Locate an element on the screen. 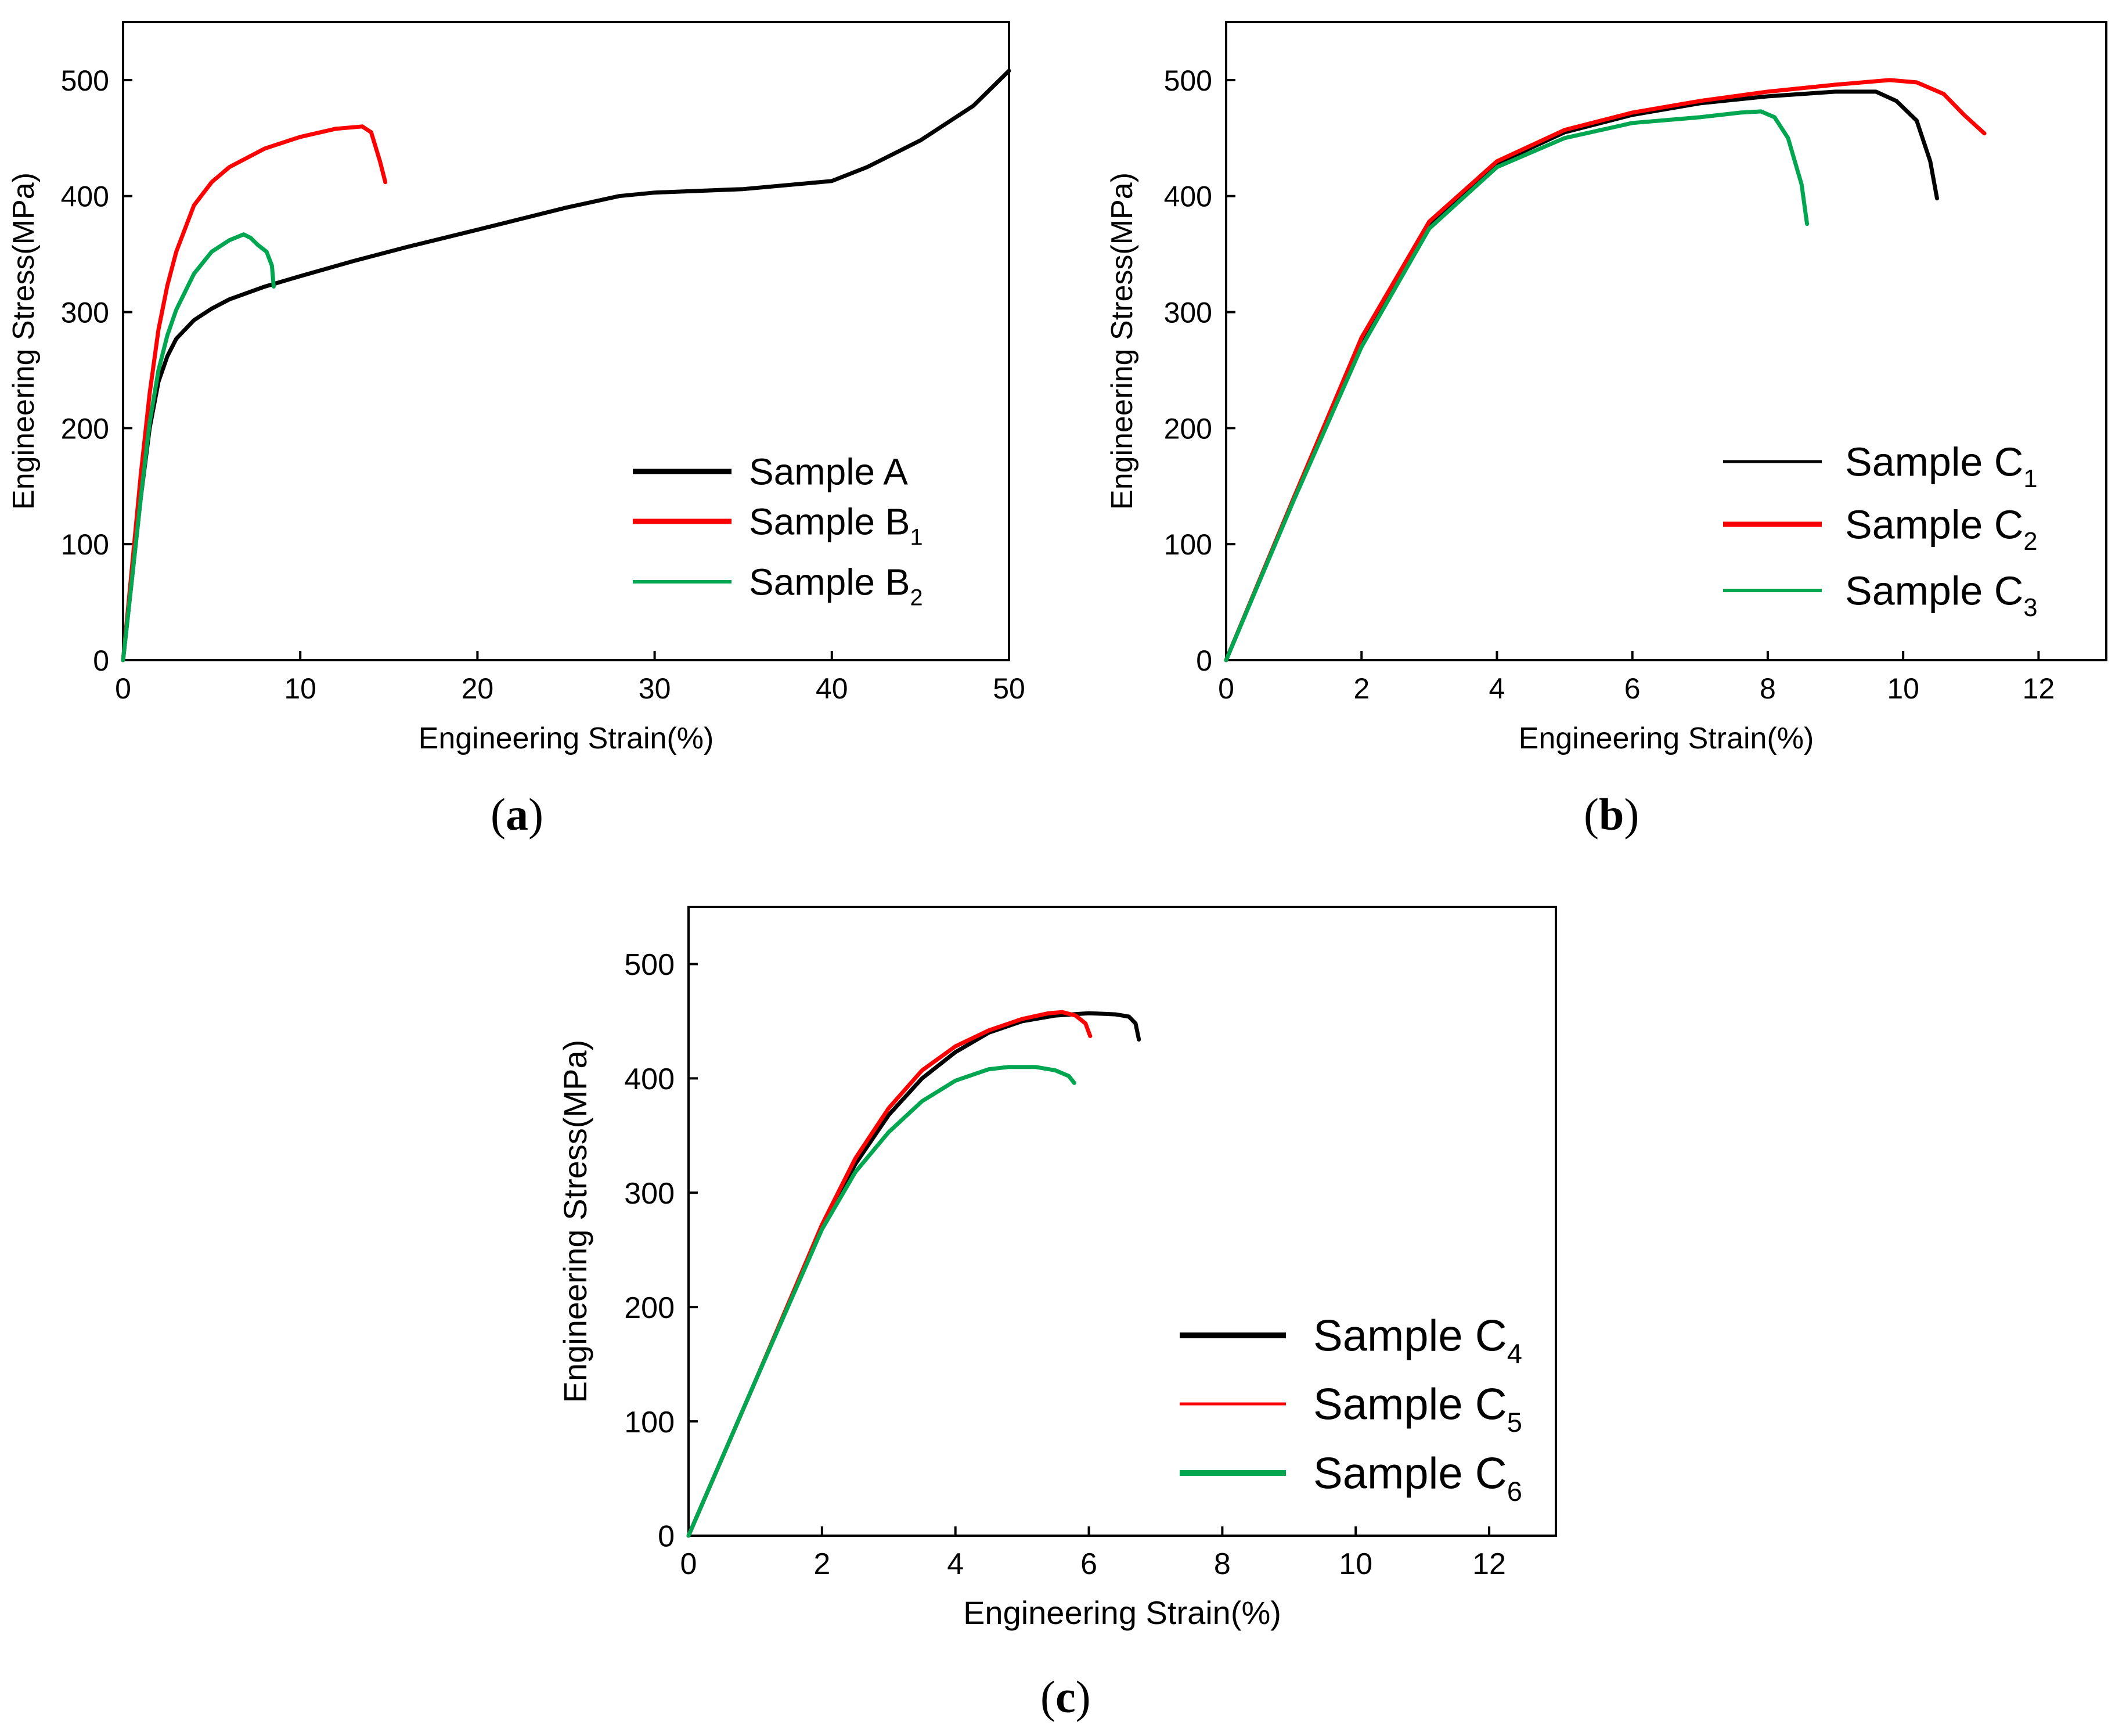  series-line-sample-b1 is located at coordinates (254, 393).